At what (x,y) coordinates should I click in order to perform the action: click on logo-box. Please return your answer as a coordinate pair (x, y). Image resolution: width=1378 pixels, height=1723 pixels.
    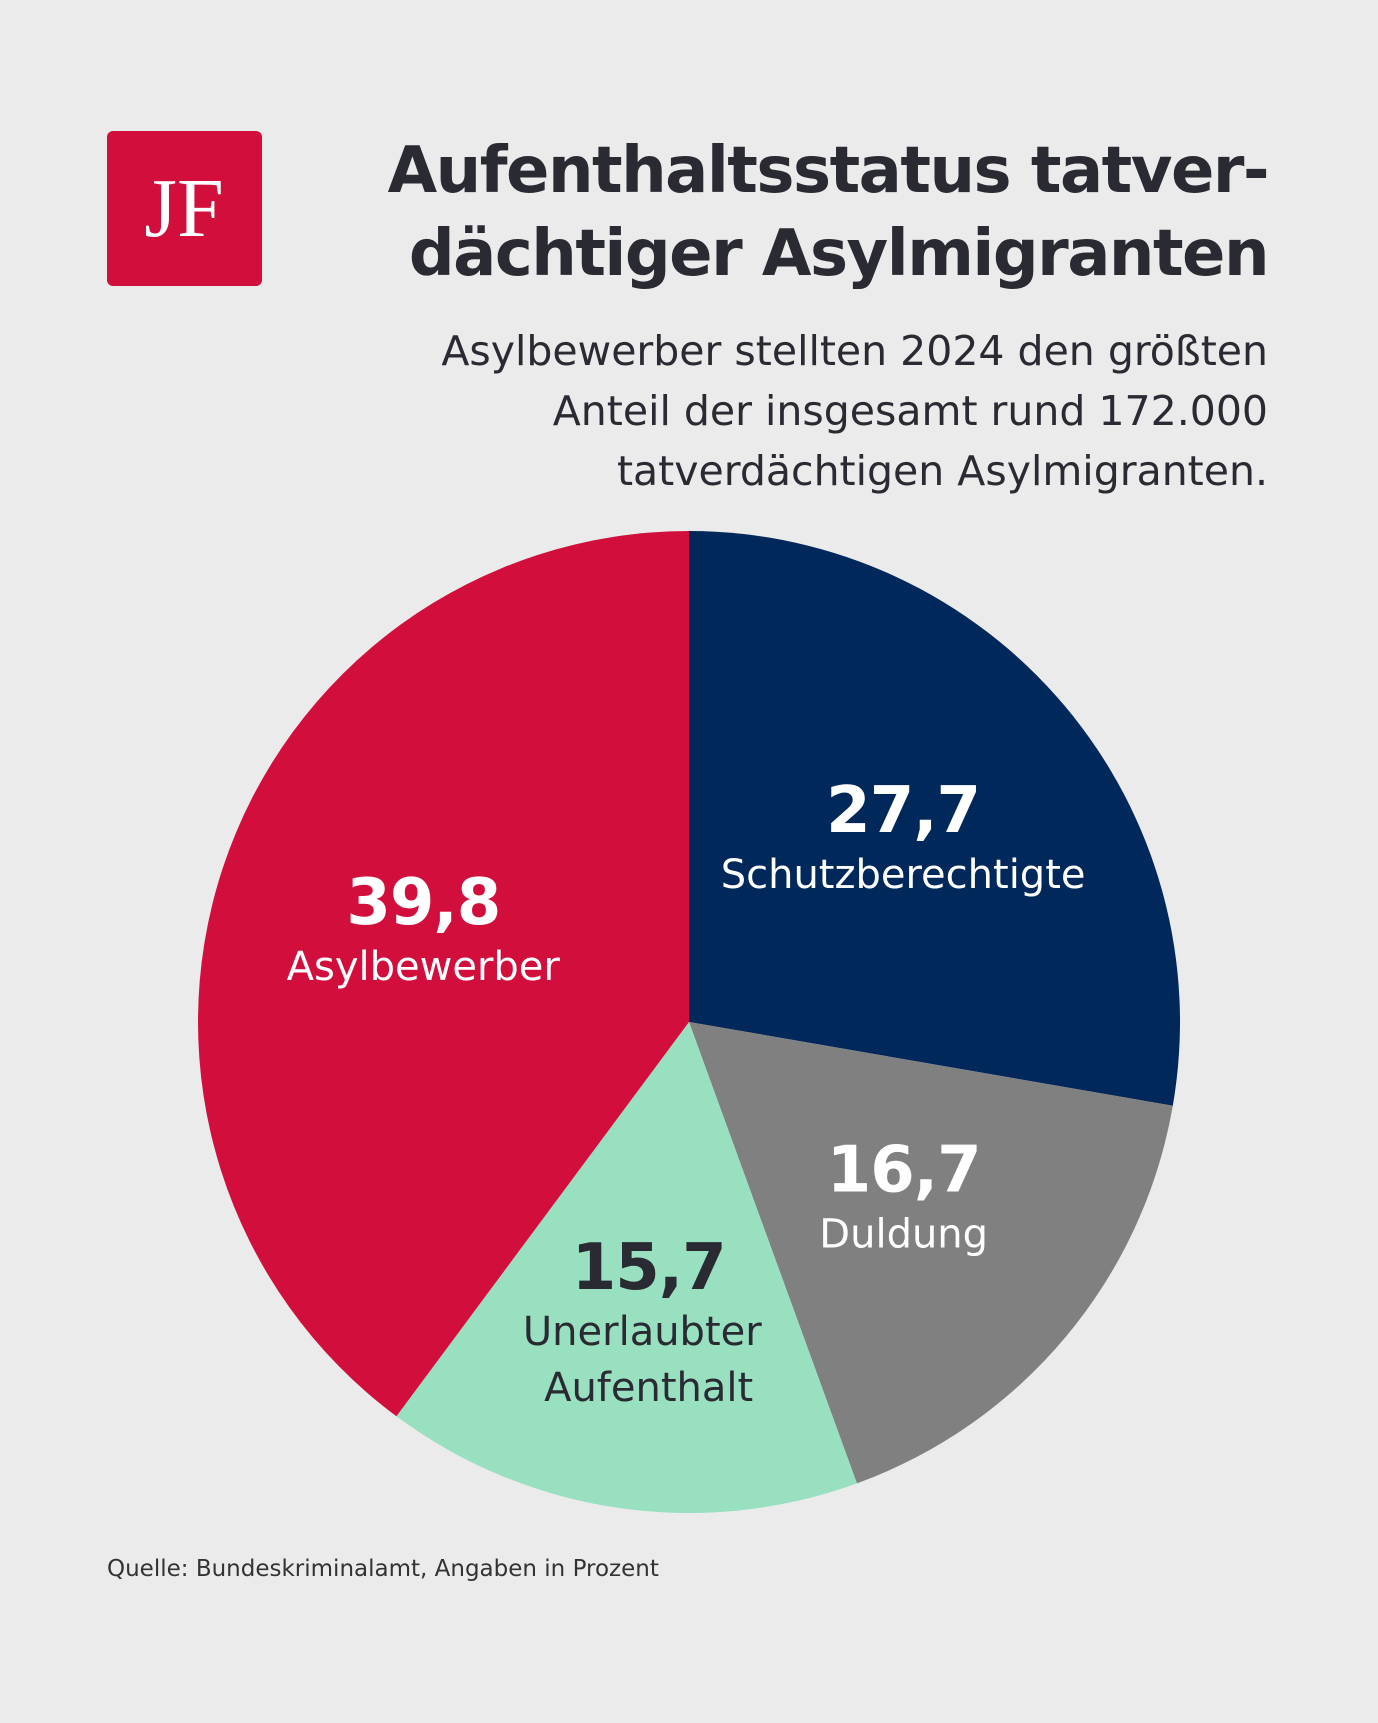
    Looking at the image, I should click on (184, 208).